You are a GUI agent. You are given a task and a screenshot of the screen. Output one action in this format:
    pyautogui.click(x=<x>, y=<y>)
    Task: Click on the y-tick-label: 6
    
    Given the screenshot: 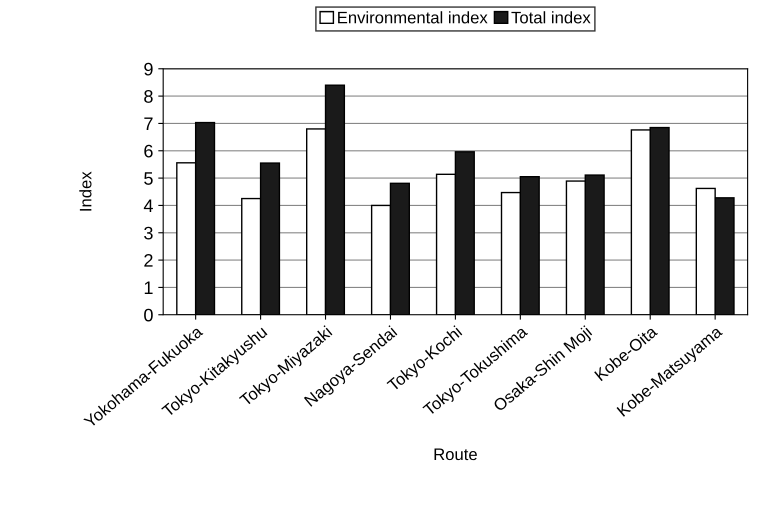 What is the action you would take?
    pyautogui.click(x=148, y=151)
    